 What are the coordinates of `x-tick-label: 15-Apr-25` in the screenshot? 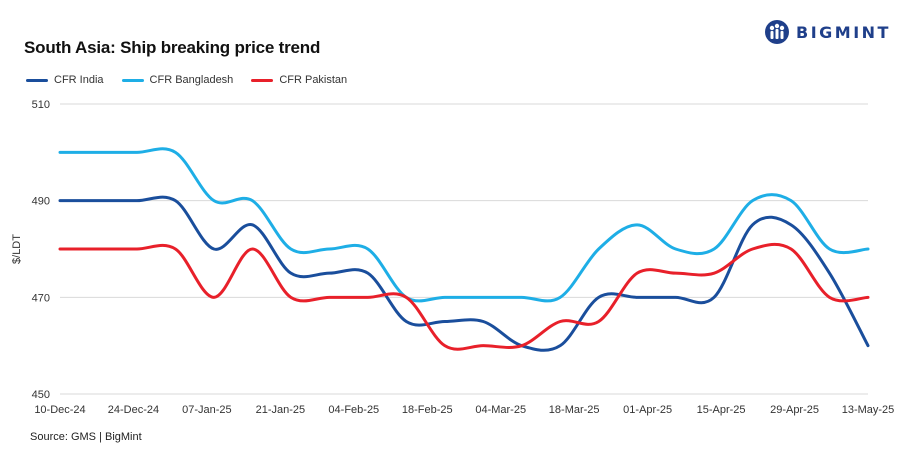 It's located at (721, 410).